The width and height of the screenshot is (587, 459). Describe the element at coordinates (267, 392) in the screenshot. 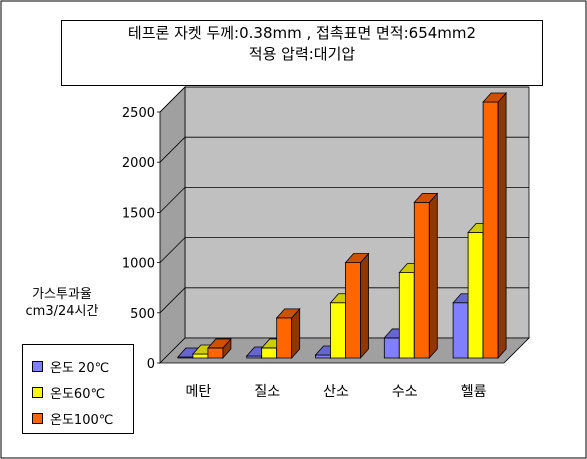

I see `x-tick-label: 질소` at that location.